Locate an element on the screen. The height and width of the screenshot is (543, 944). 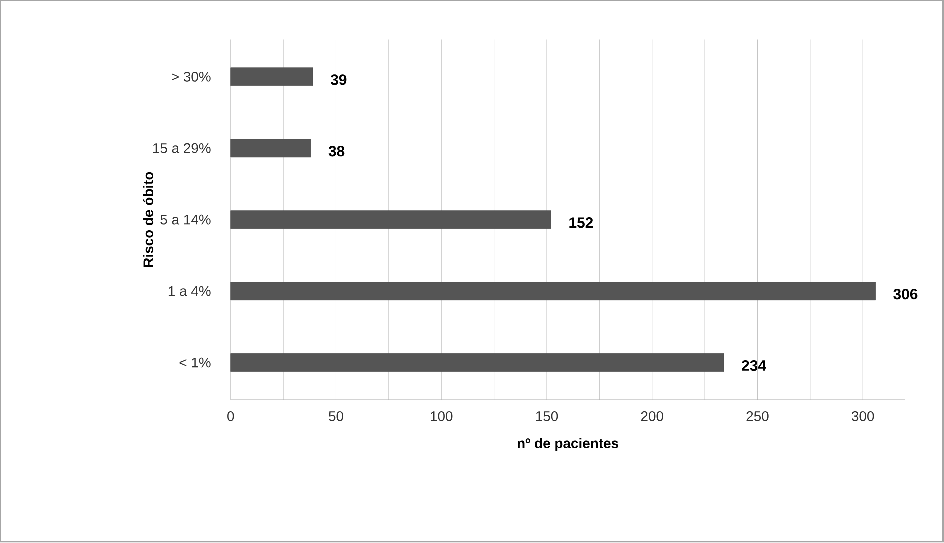
data-label: 234 is located at coordinates (754, 366).